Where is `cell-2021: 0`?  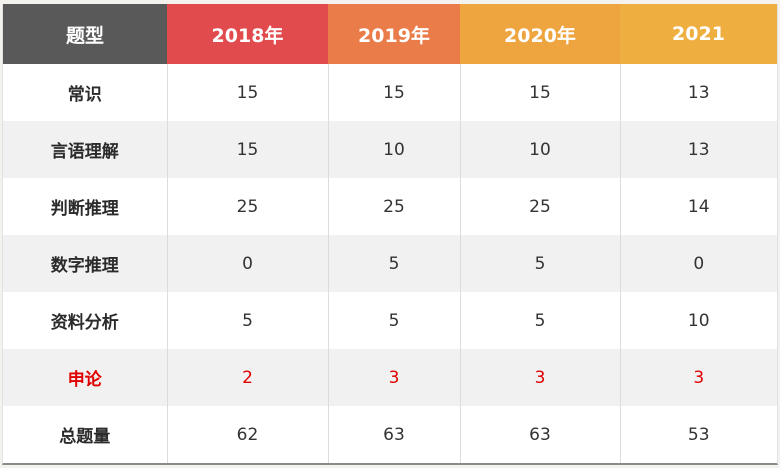
cell-2021: 0 is located at coordinates (698, 263).